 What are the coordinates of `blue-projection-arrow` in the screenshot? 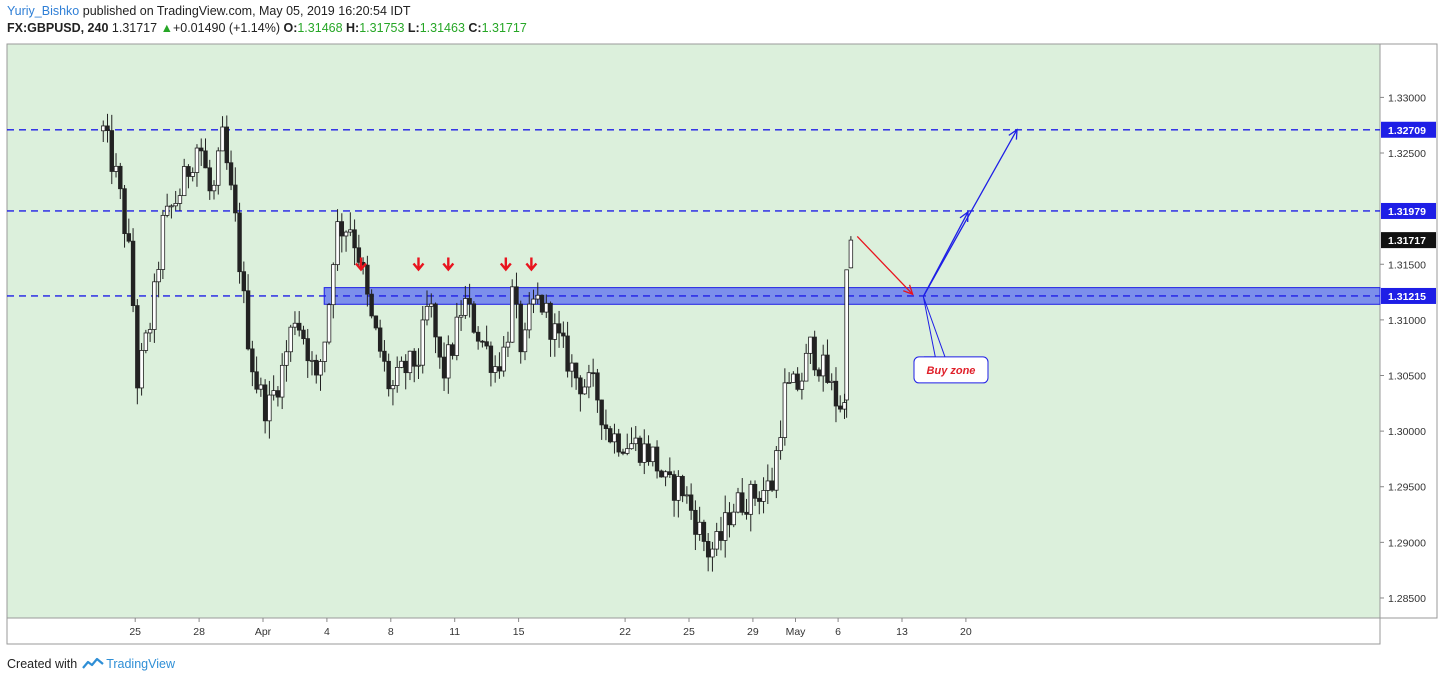 It's located at (970, 212).